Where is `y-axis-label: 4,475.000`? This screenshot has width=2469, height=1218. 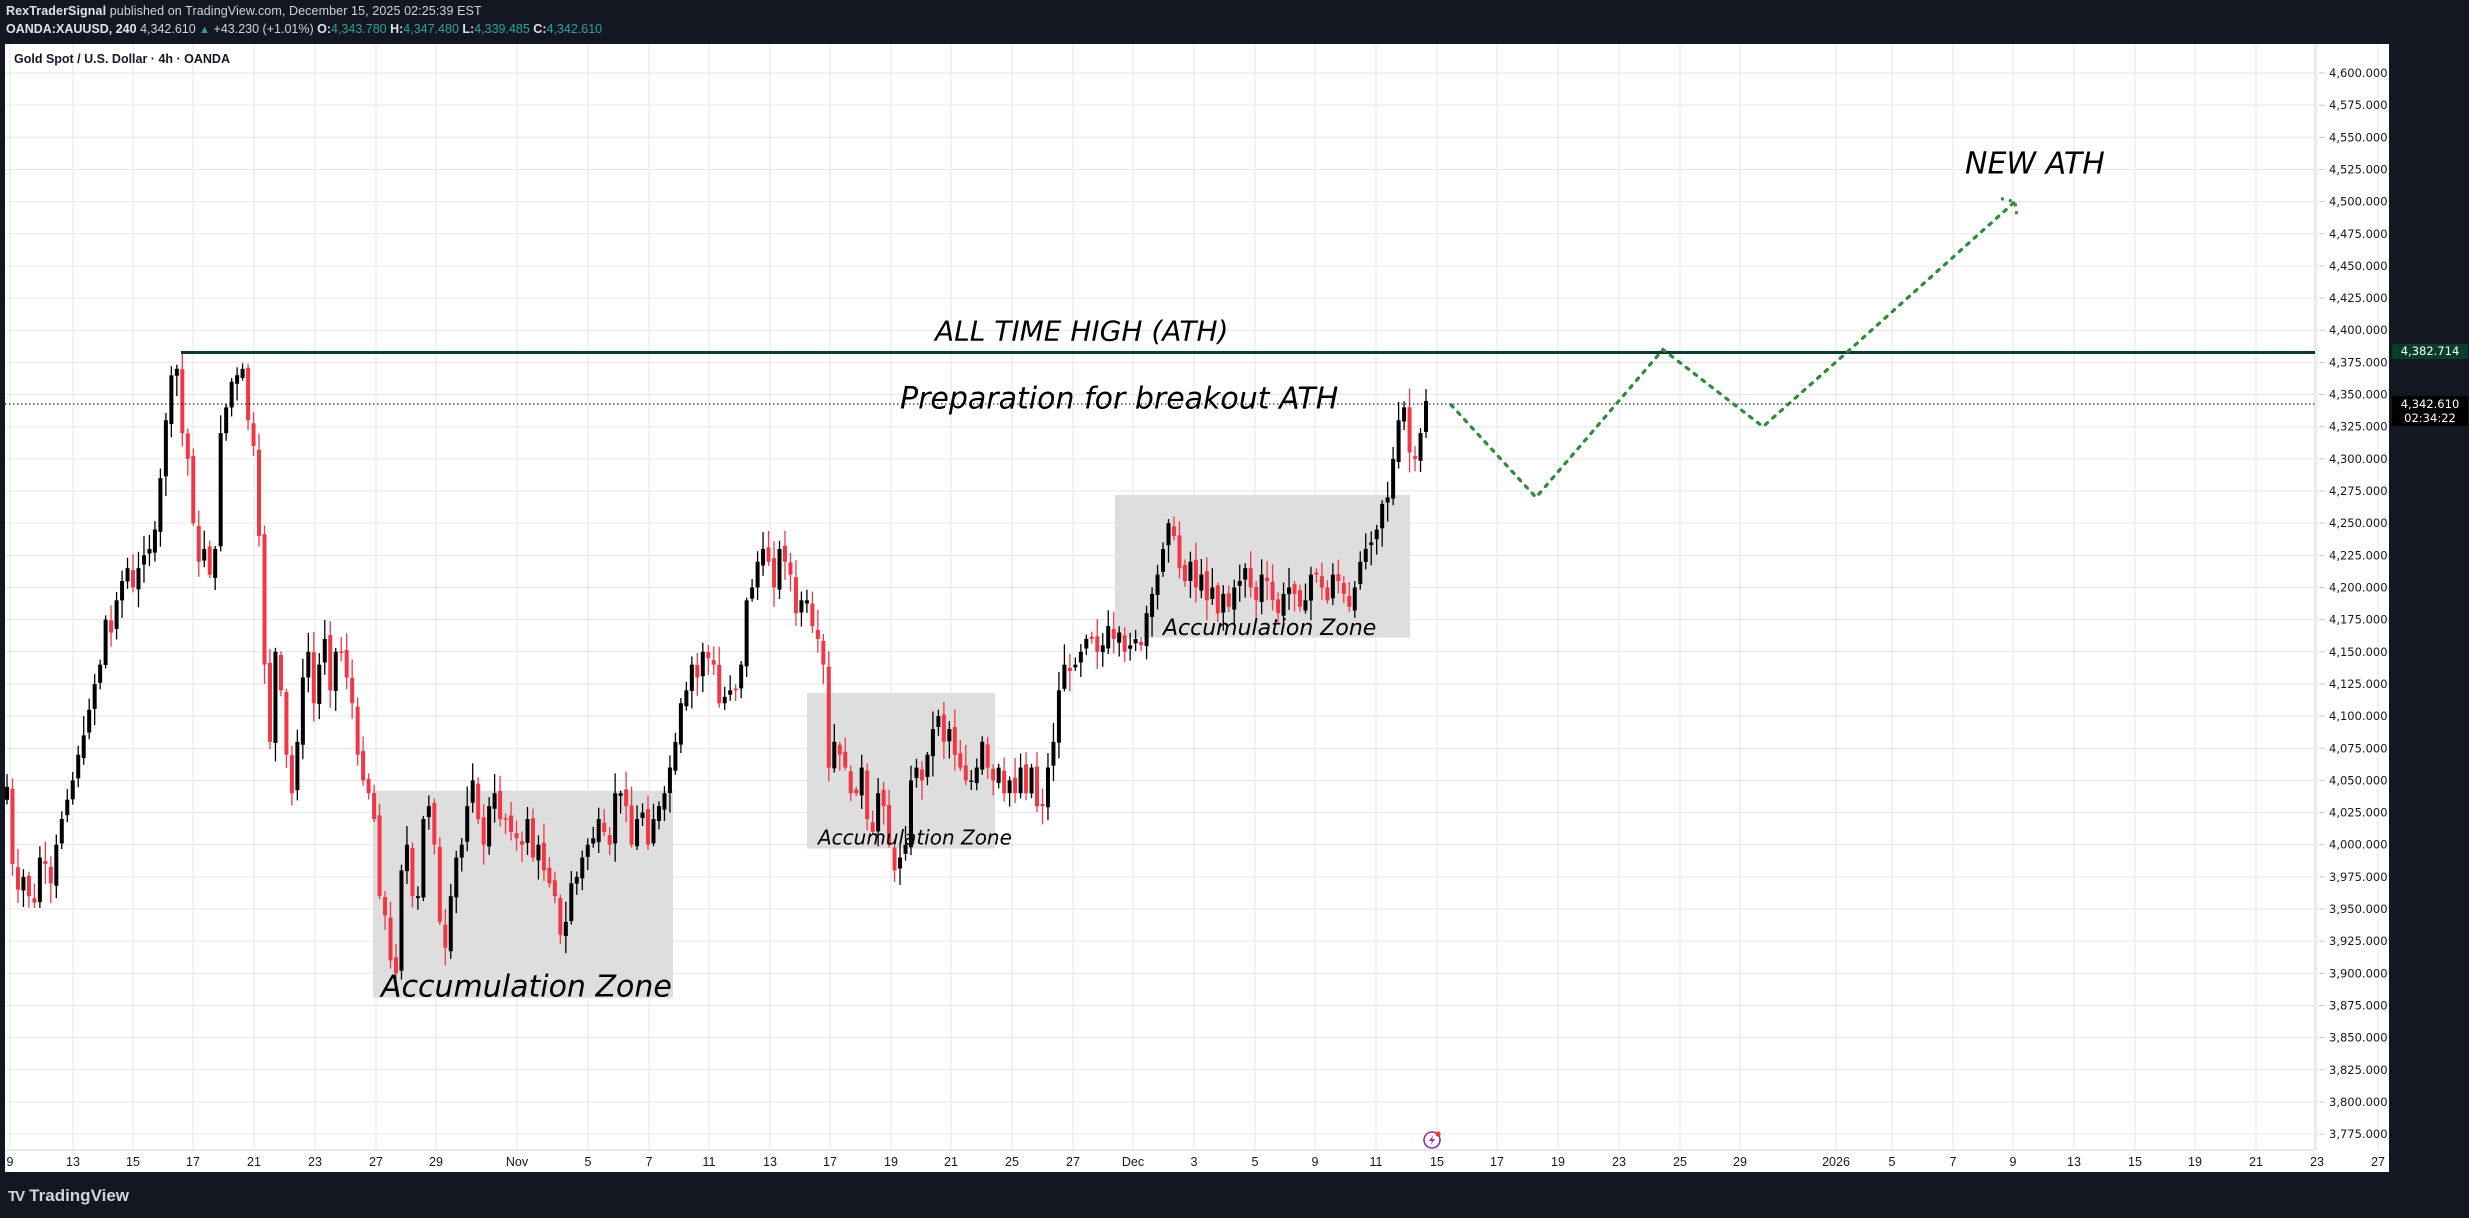 y-axis-label: 4,475.000 is located at coordinates (2358, 234).